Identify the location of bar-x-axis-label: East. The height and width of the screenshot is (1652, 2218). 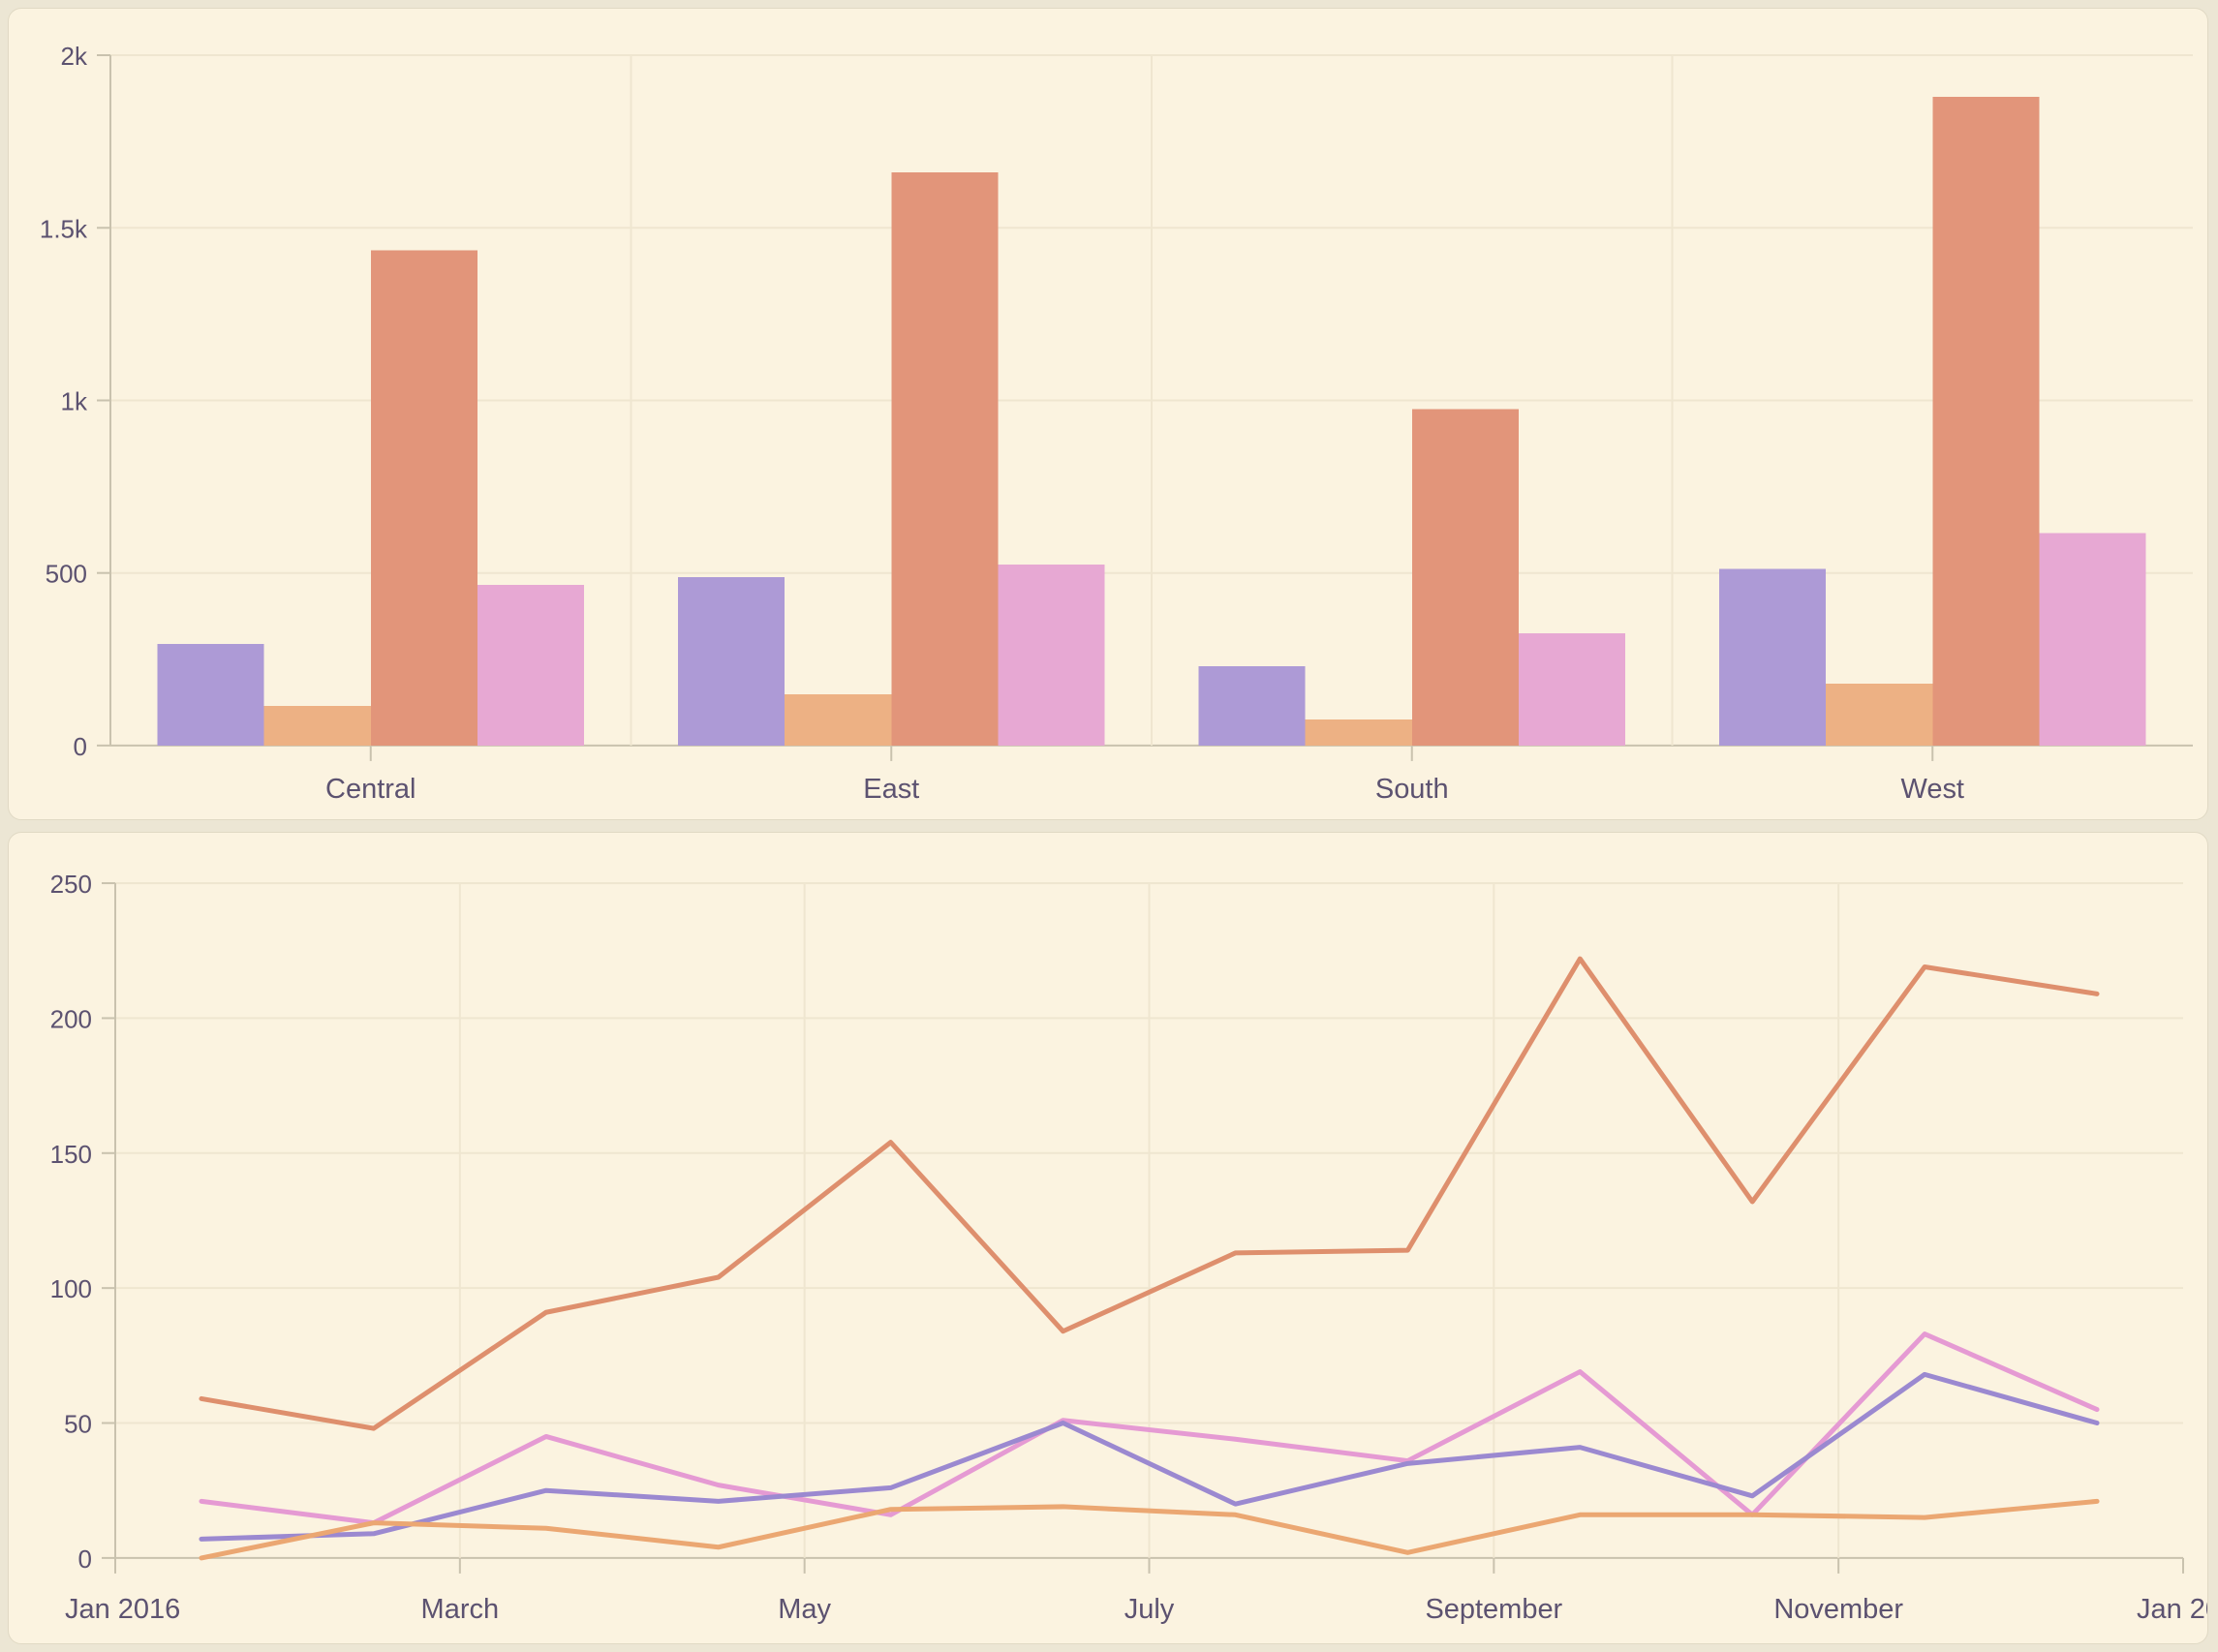
(891, 789).